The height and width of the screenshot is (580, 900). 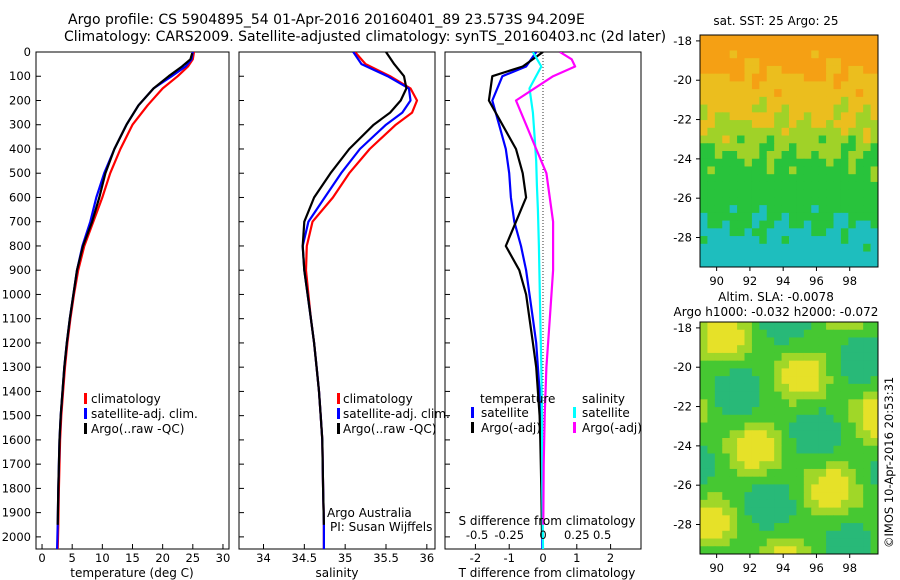 I want to click on sst-map-frame, so click(x=789, y=151).